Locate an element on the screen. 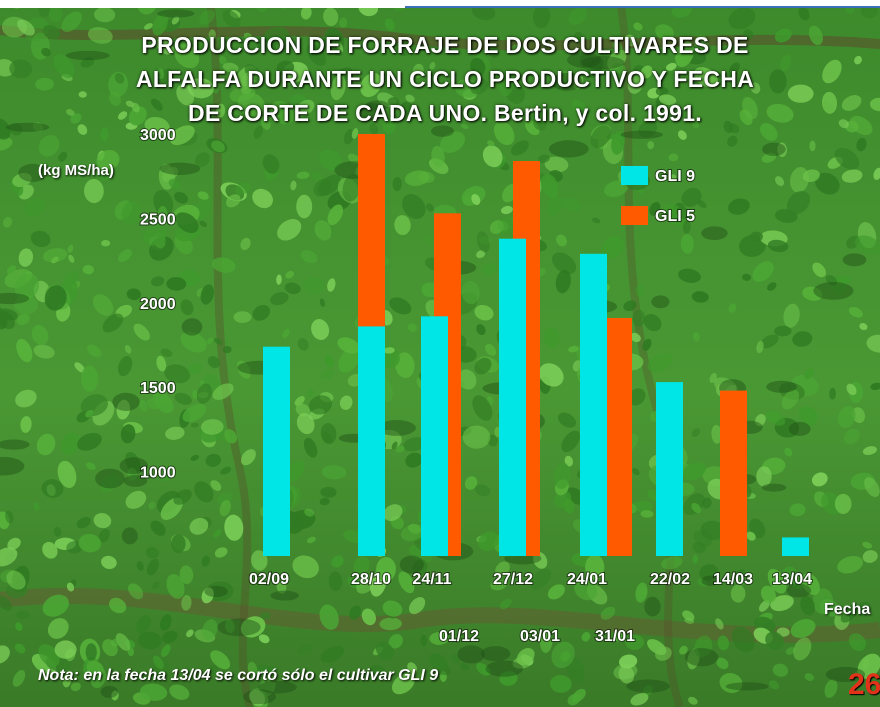  x-tick-label: 14/03 is located at coordinates (733, 579).